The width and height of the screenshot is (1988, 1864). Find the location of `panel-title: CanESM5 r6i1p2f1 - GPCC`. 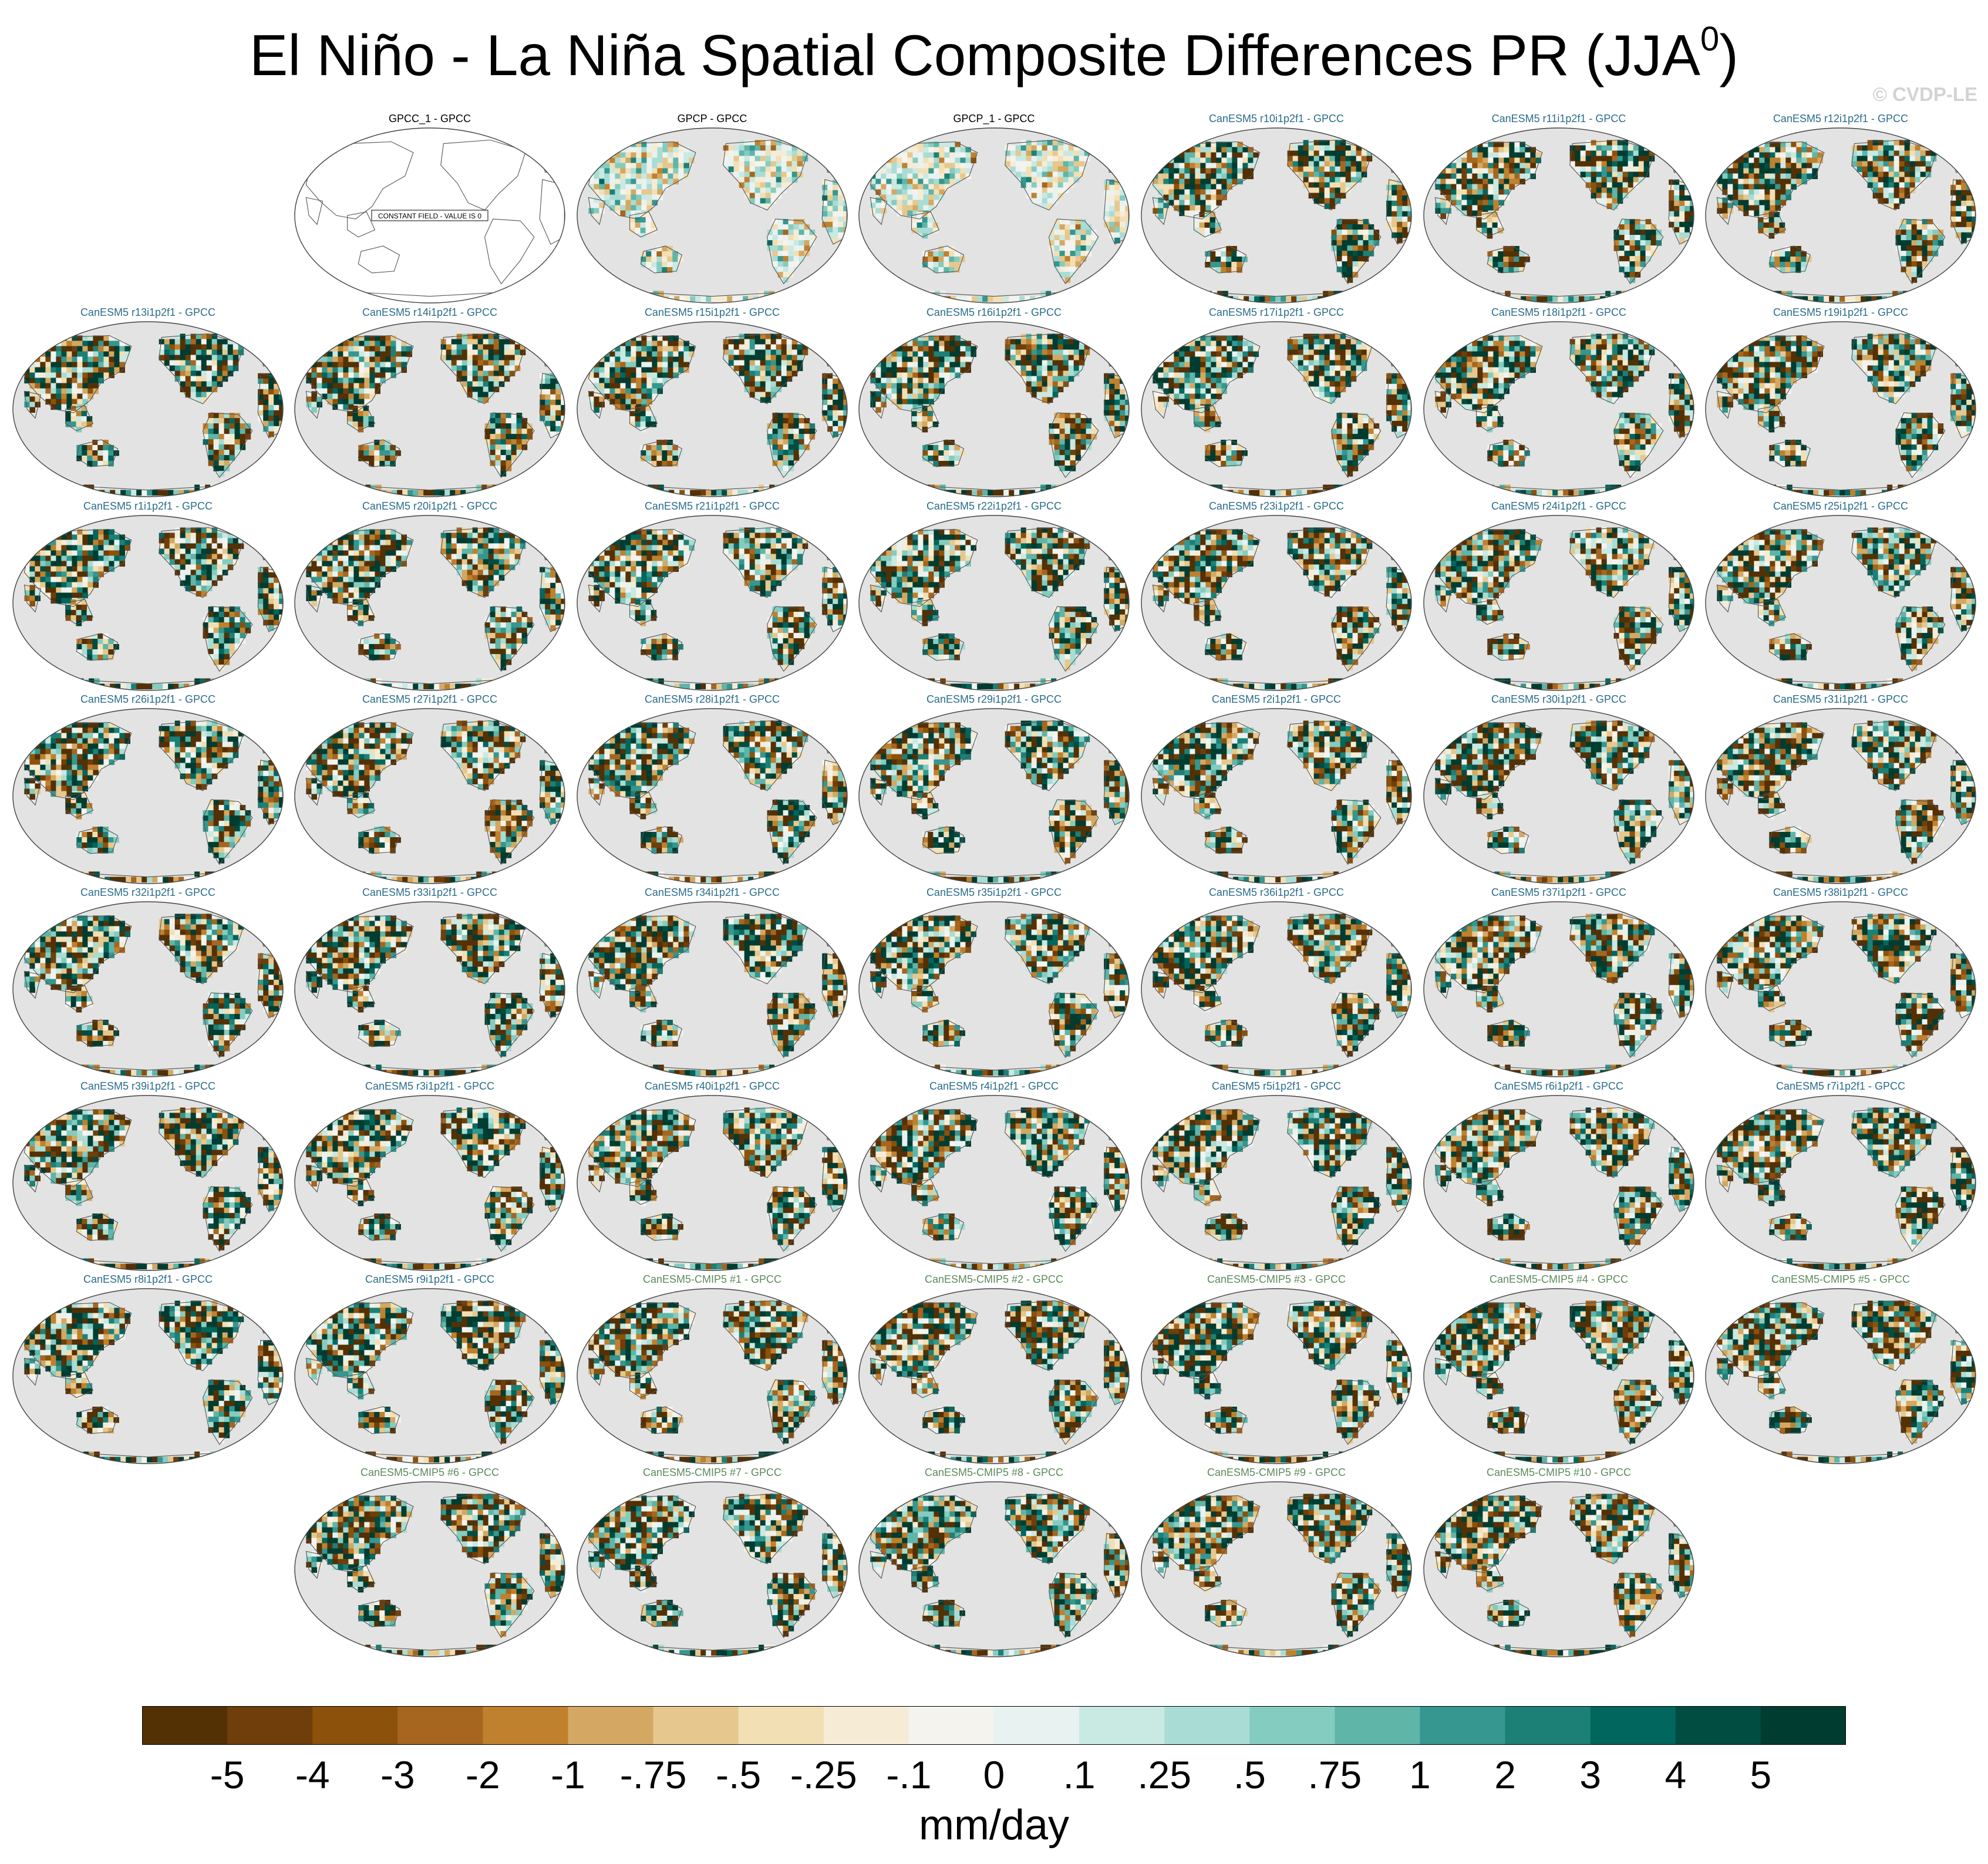

panel-title: CanESM5 r6i1p2f1 - GPCC is located at coordinates (1559, 1087).